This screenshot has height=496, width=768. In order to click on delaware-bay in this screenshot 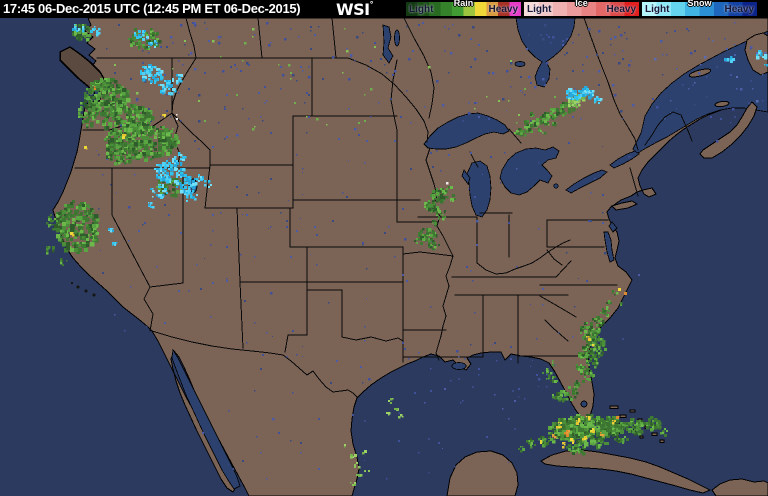, I will do `click(613, 227)`.